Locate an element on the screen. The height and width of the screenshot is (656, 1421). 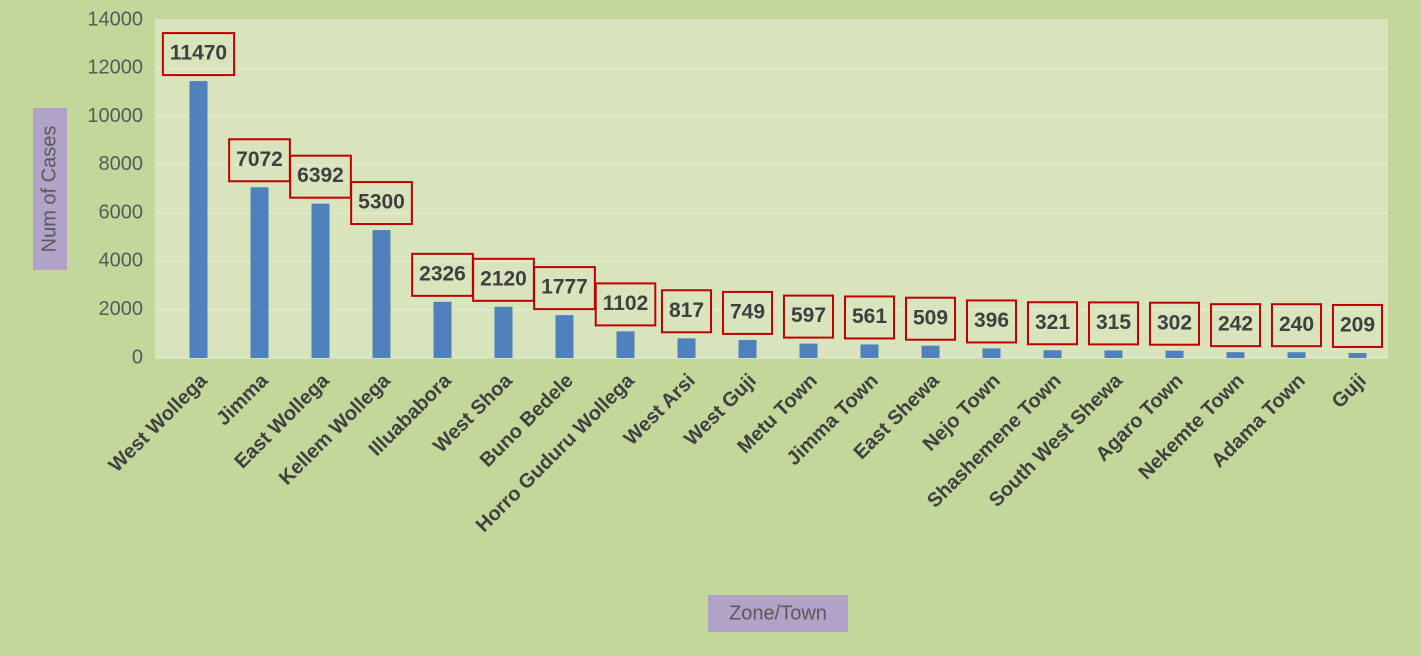
y-tick-label: 14000 is located at coordinates (115, 19).